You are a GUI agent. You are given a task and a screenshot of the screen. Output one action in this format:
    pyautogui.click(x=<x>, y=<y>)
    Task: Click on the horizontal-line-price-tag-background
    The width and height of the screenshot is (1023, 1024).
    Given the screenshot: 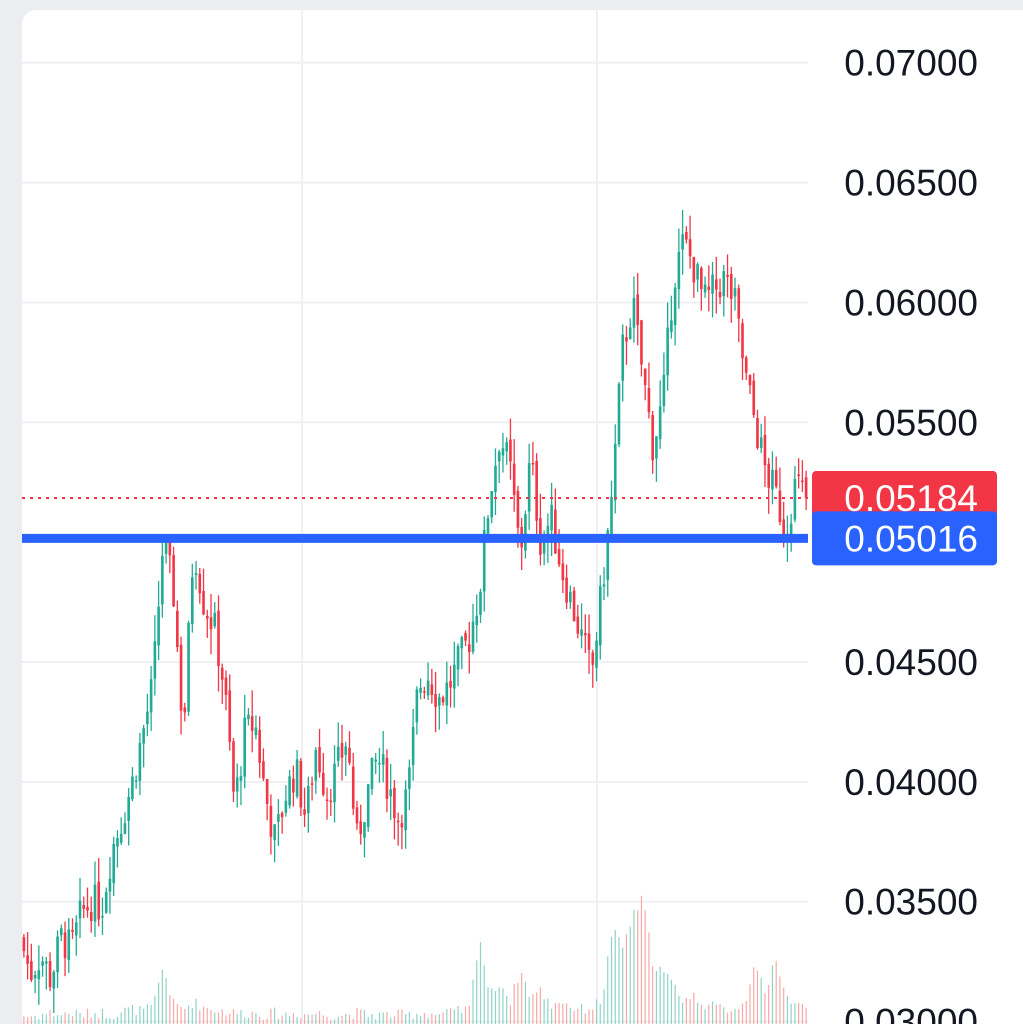 What is the action you would take?
    pyautogui.click(x=904, y=538)
    